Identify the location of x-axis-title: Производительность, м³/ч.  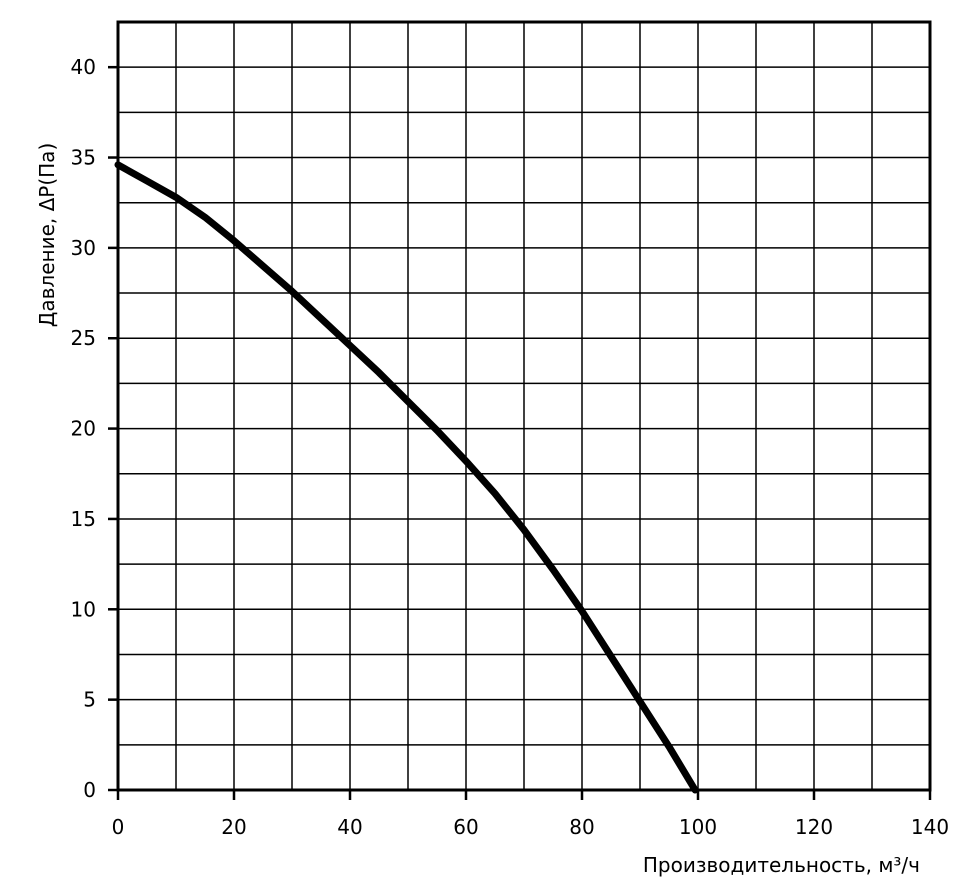
(781, 865).